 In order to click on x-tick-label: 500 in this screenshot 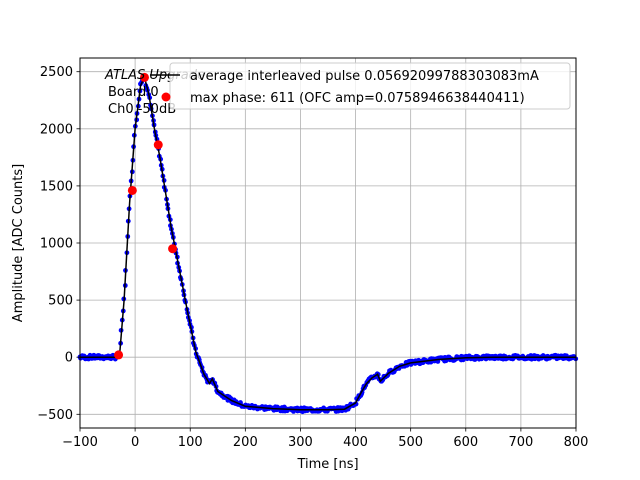, I will do `click(410, 442)`.